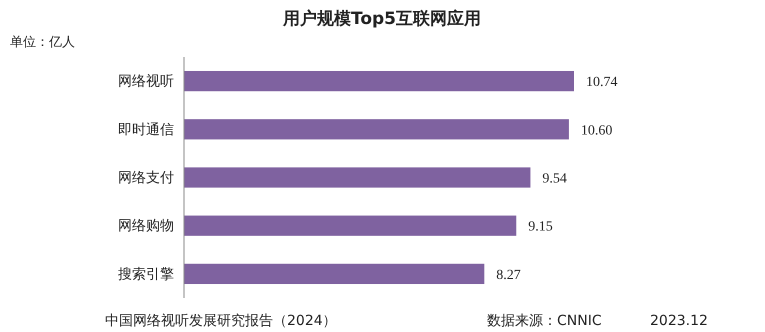  What do you see at coordinates (554, 179) in the screenshot?
I see `data-label: 9.54` at bounding box center [554, 179].